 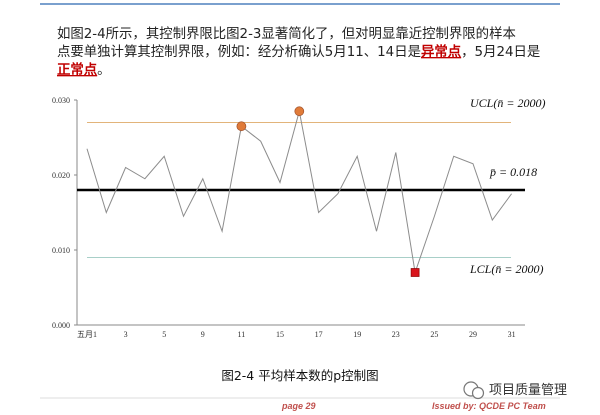 I want to click on wechat-icon, so click(x=478, y=393).